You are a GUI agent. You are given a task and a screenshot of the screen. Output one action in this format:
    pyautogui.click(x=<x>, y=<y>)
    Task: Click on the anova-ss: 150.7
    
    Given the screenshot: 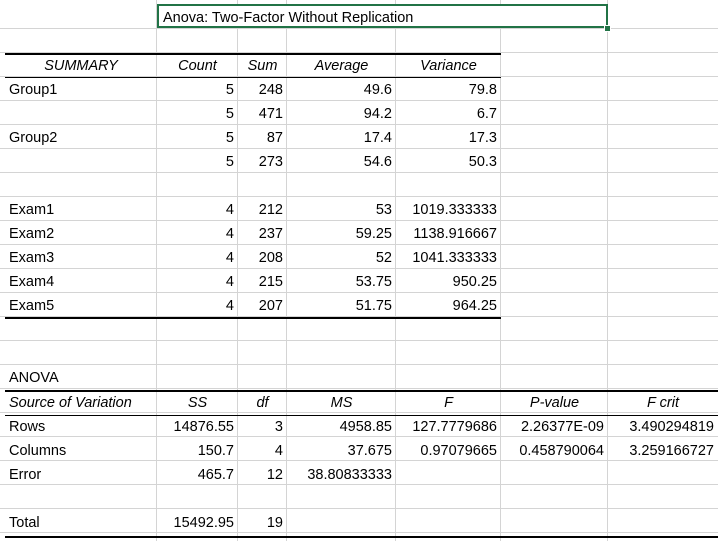 What is the action you would take?
    pyautogui.click(x=215, y=451)
    